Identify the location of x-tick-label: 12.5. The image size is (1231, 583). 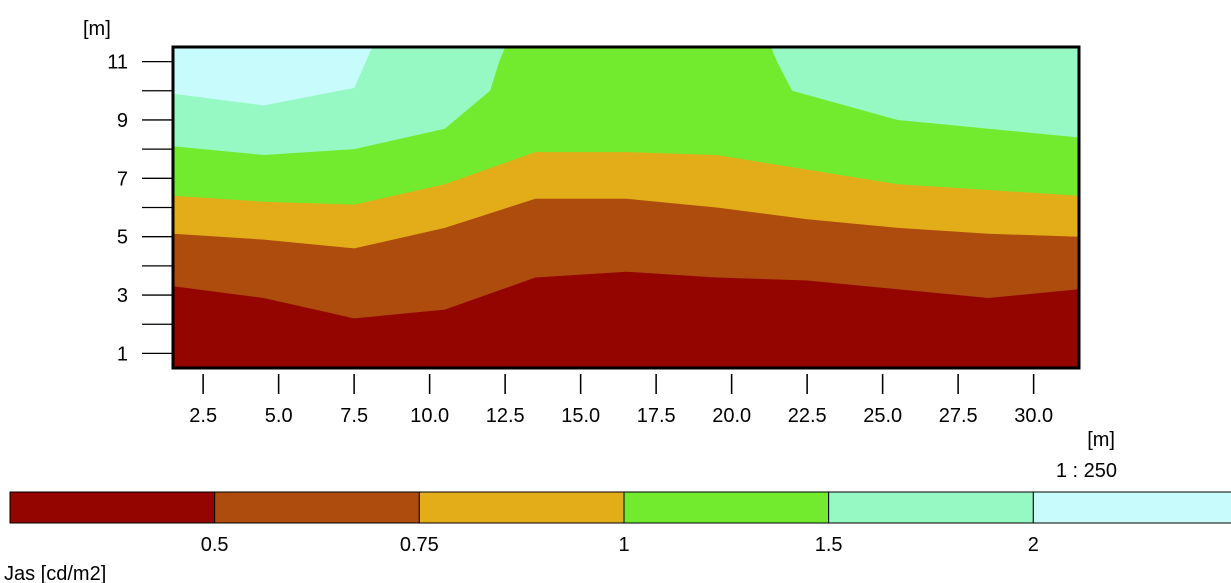
(505, 416).